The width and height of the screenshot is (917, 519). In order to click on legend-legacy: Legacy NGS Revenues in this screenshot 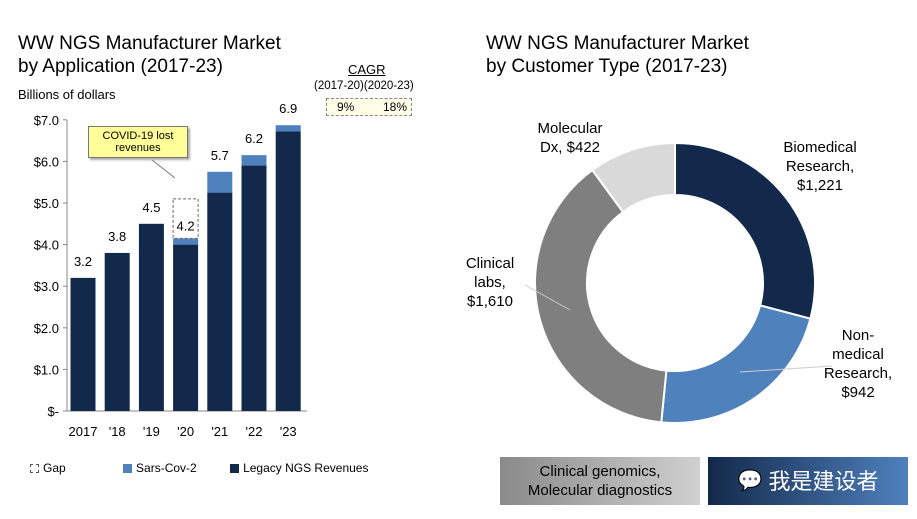, I will do `click(299, 468)`.